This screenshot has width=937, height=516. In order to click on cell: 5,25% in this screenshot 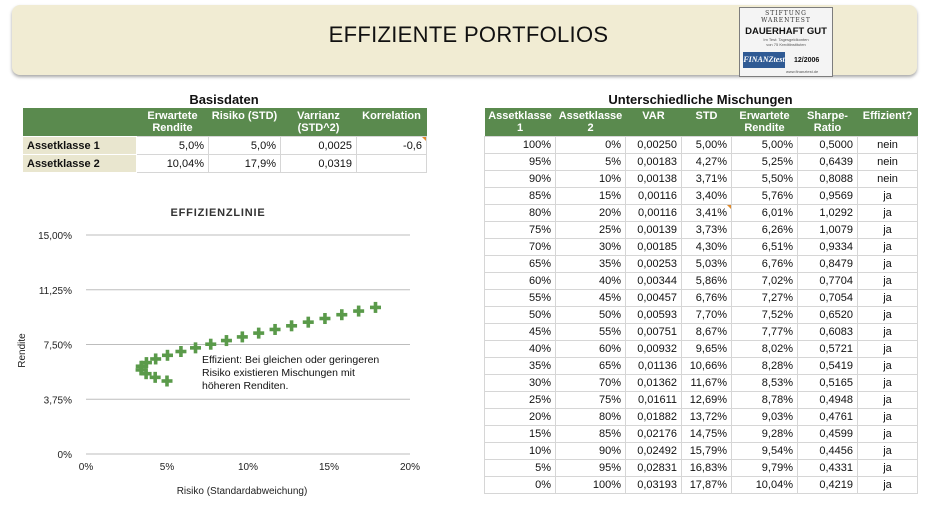, I will do `click(764, 162)`.